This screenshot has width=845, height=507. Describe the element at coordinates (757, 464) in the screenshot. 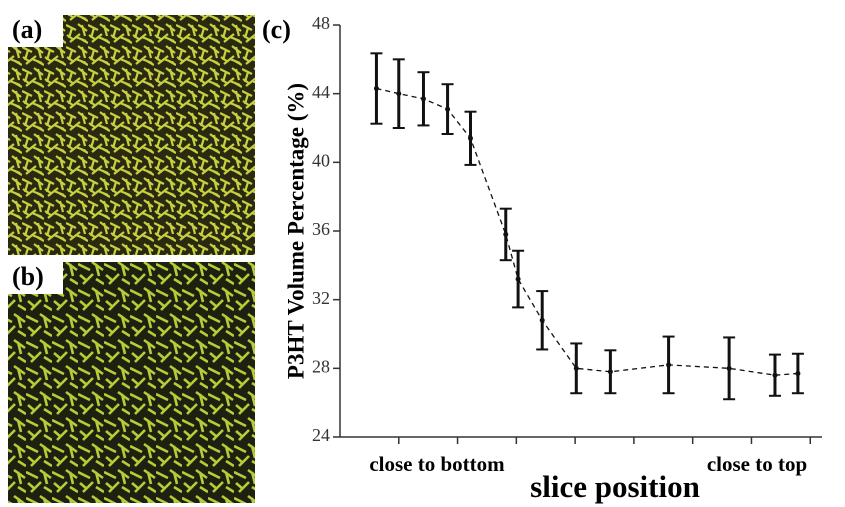

I see `x-annotation: close to top` at that location.